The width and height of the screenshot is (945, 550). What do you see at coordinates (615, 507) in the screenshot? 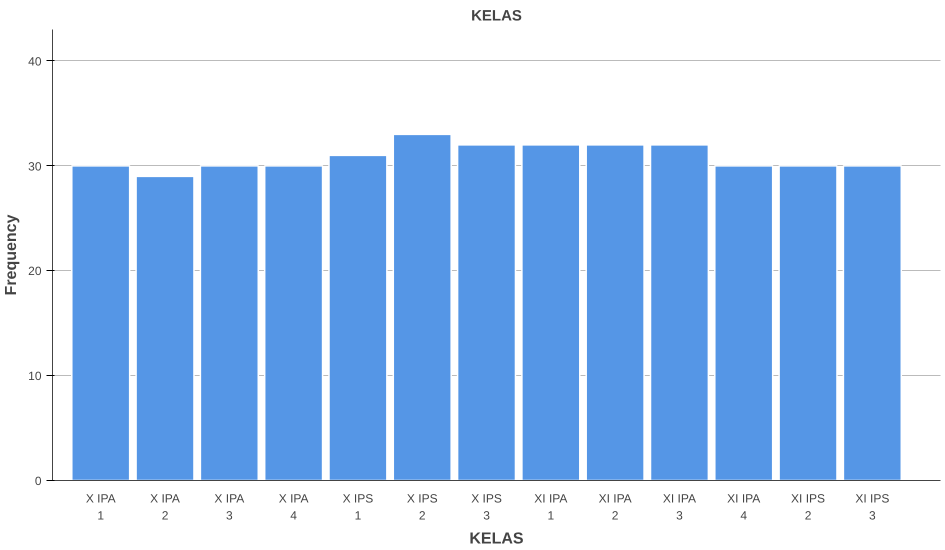
I see `x-tick-label: XI IPA 2` at bounding box center [615, 507].